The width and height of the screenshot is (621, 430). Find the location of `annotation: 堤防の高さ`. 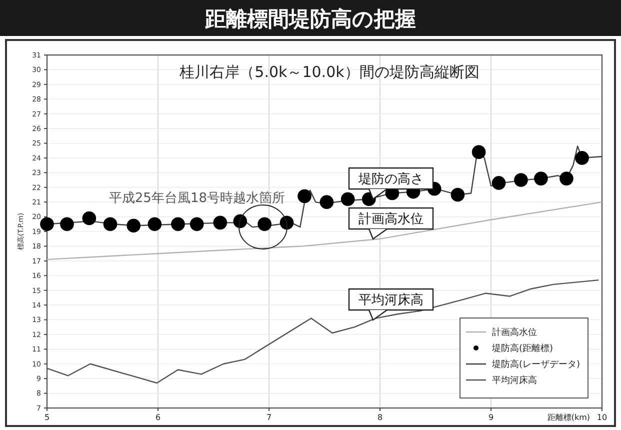

annotation: 堤防の高さ is located at coordinates (391, 179).